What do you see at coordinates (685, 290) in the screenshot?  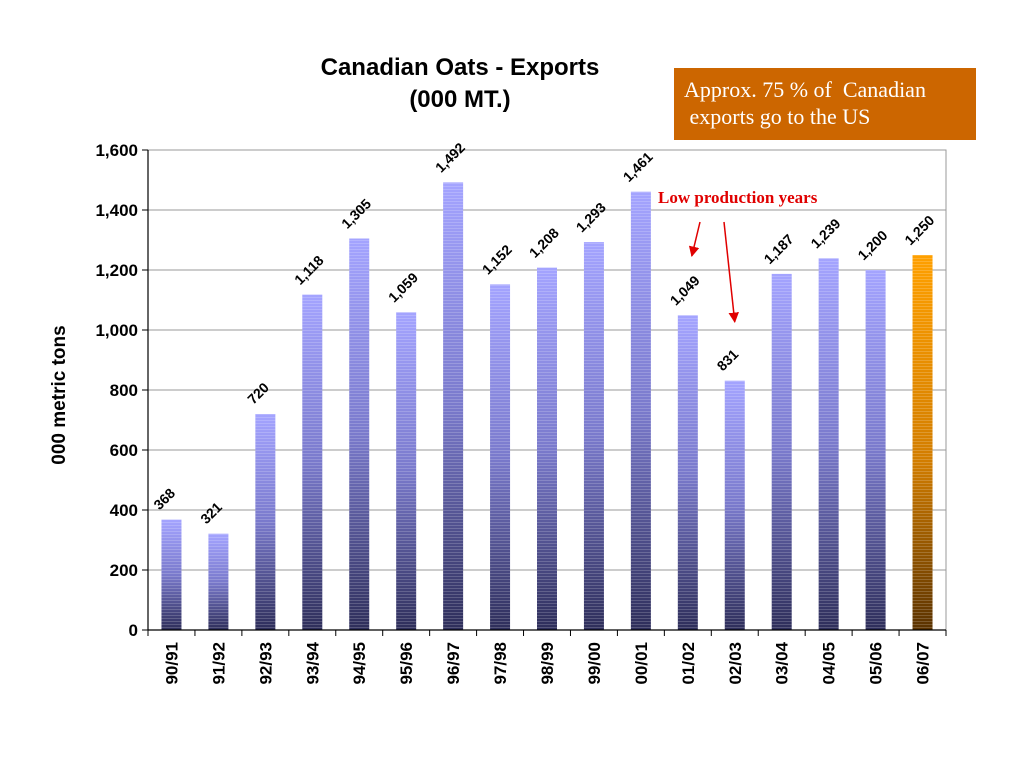 I see `data-label: 1,049` at bounding box center [685, 290].